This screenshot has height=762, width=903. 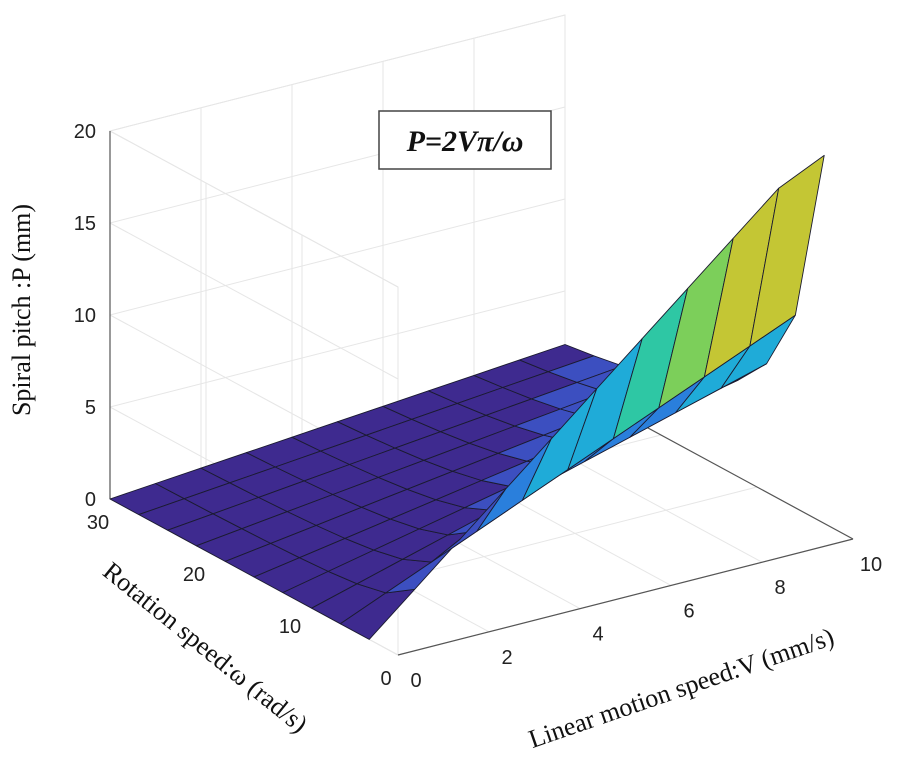 I want to click on formula-text: P=2Vπ/ω, so click(x=465, y=141).